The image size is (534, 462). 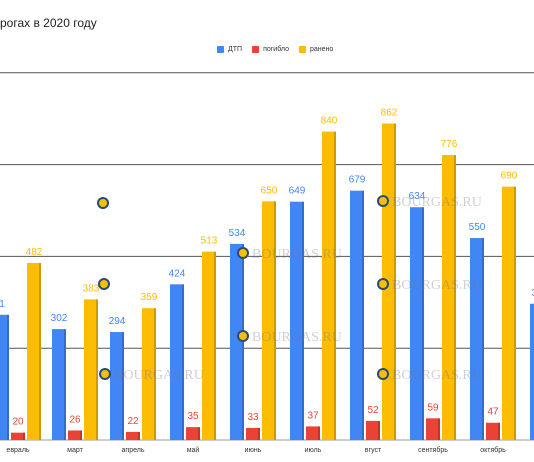 I want to click on data-label: 424, so click(x=177, y=273).